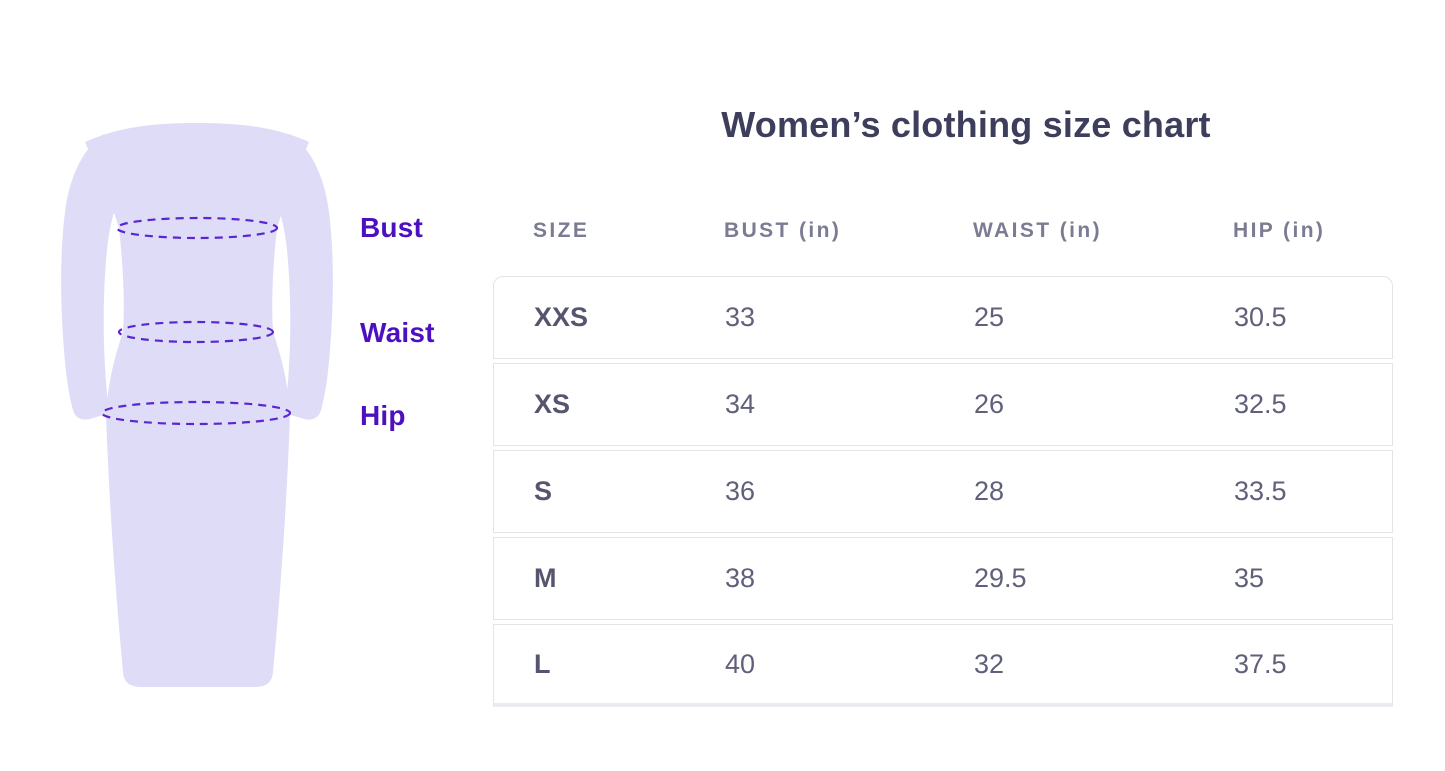 The height and width of the screenshot is (771, 1445). I want to click on waist-label: Waist, so click(397, 332).